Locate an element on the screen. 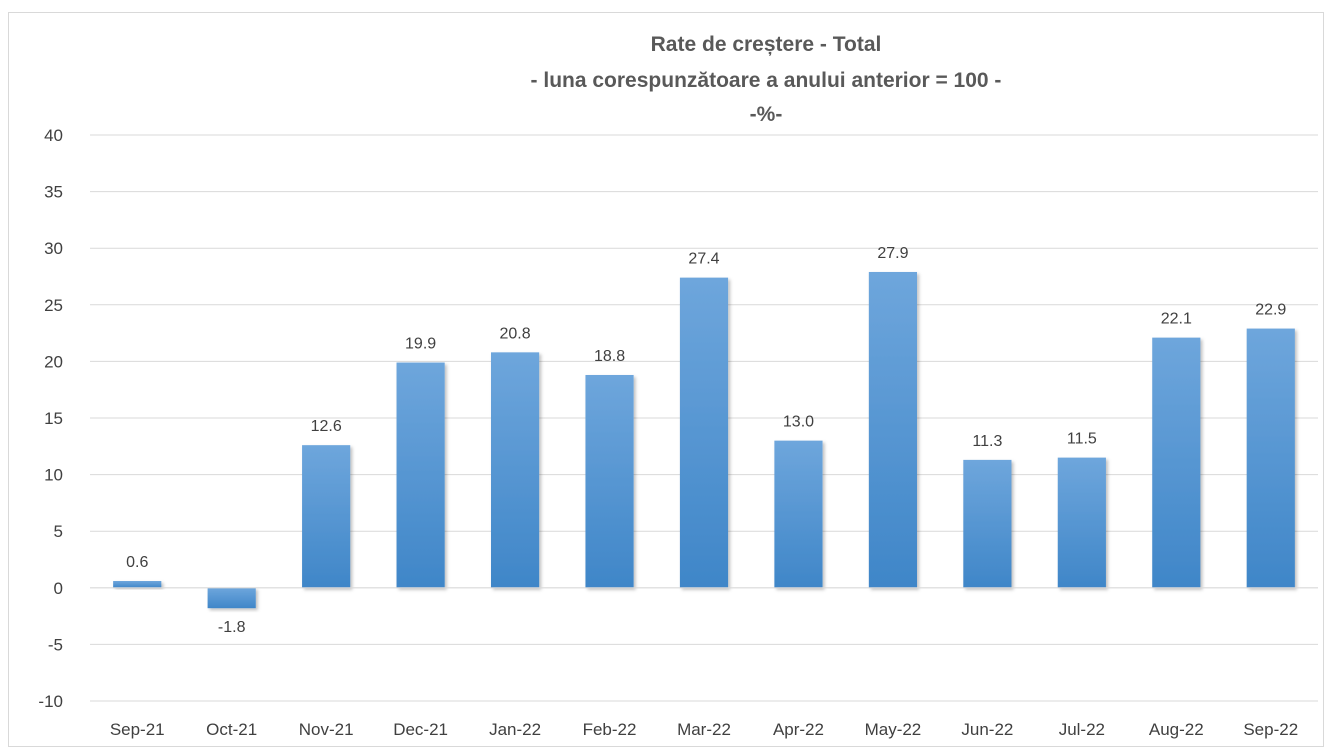  y-tick-label: 25 is located at coordinates (53, 305).